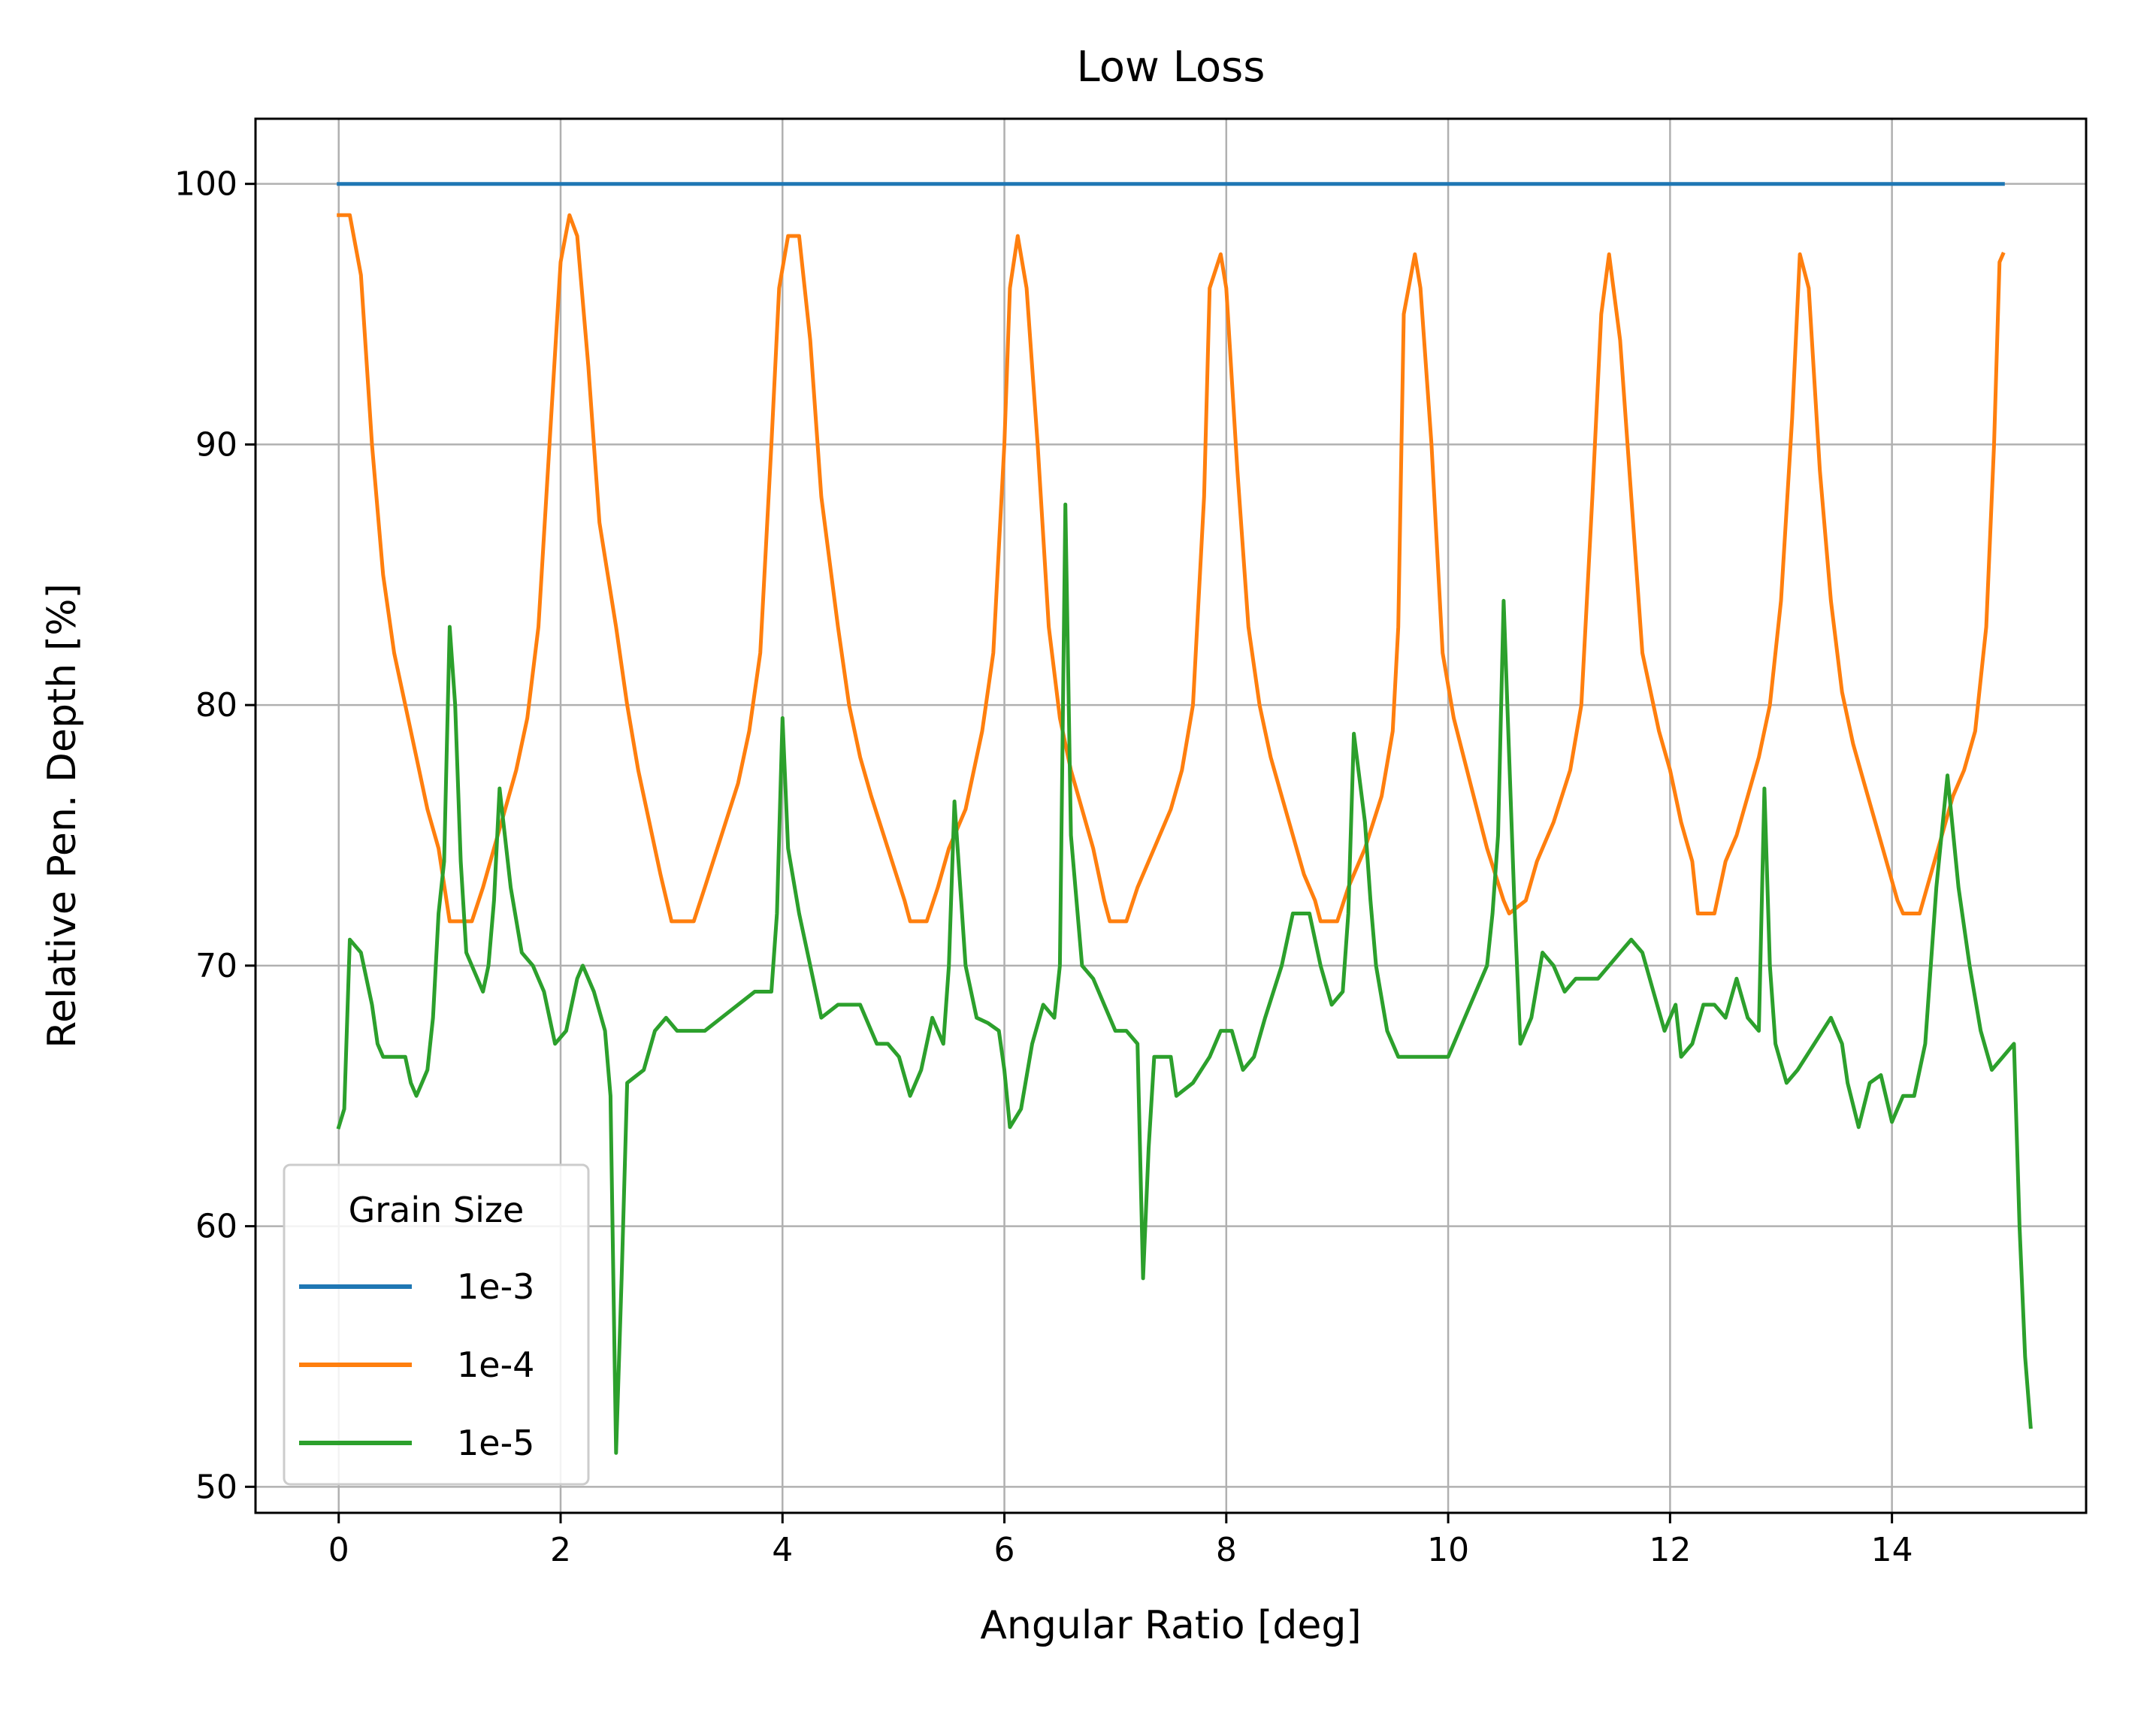 This screenshot has width=2156, height=1712. Describe the element at coordinates (216, 705) in the screenshot. I see `y-tick-label: 80` at that location.